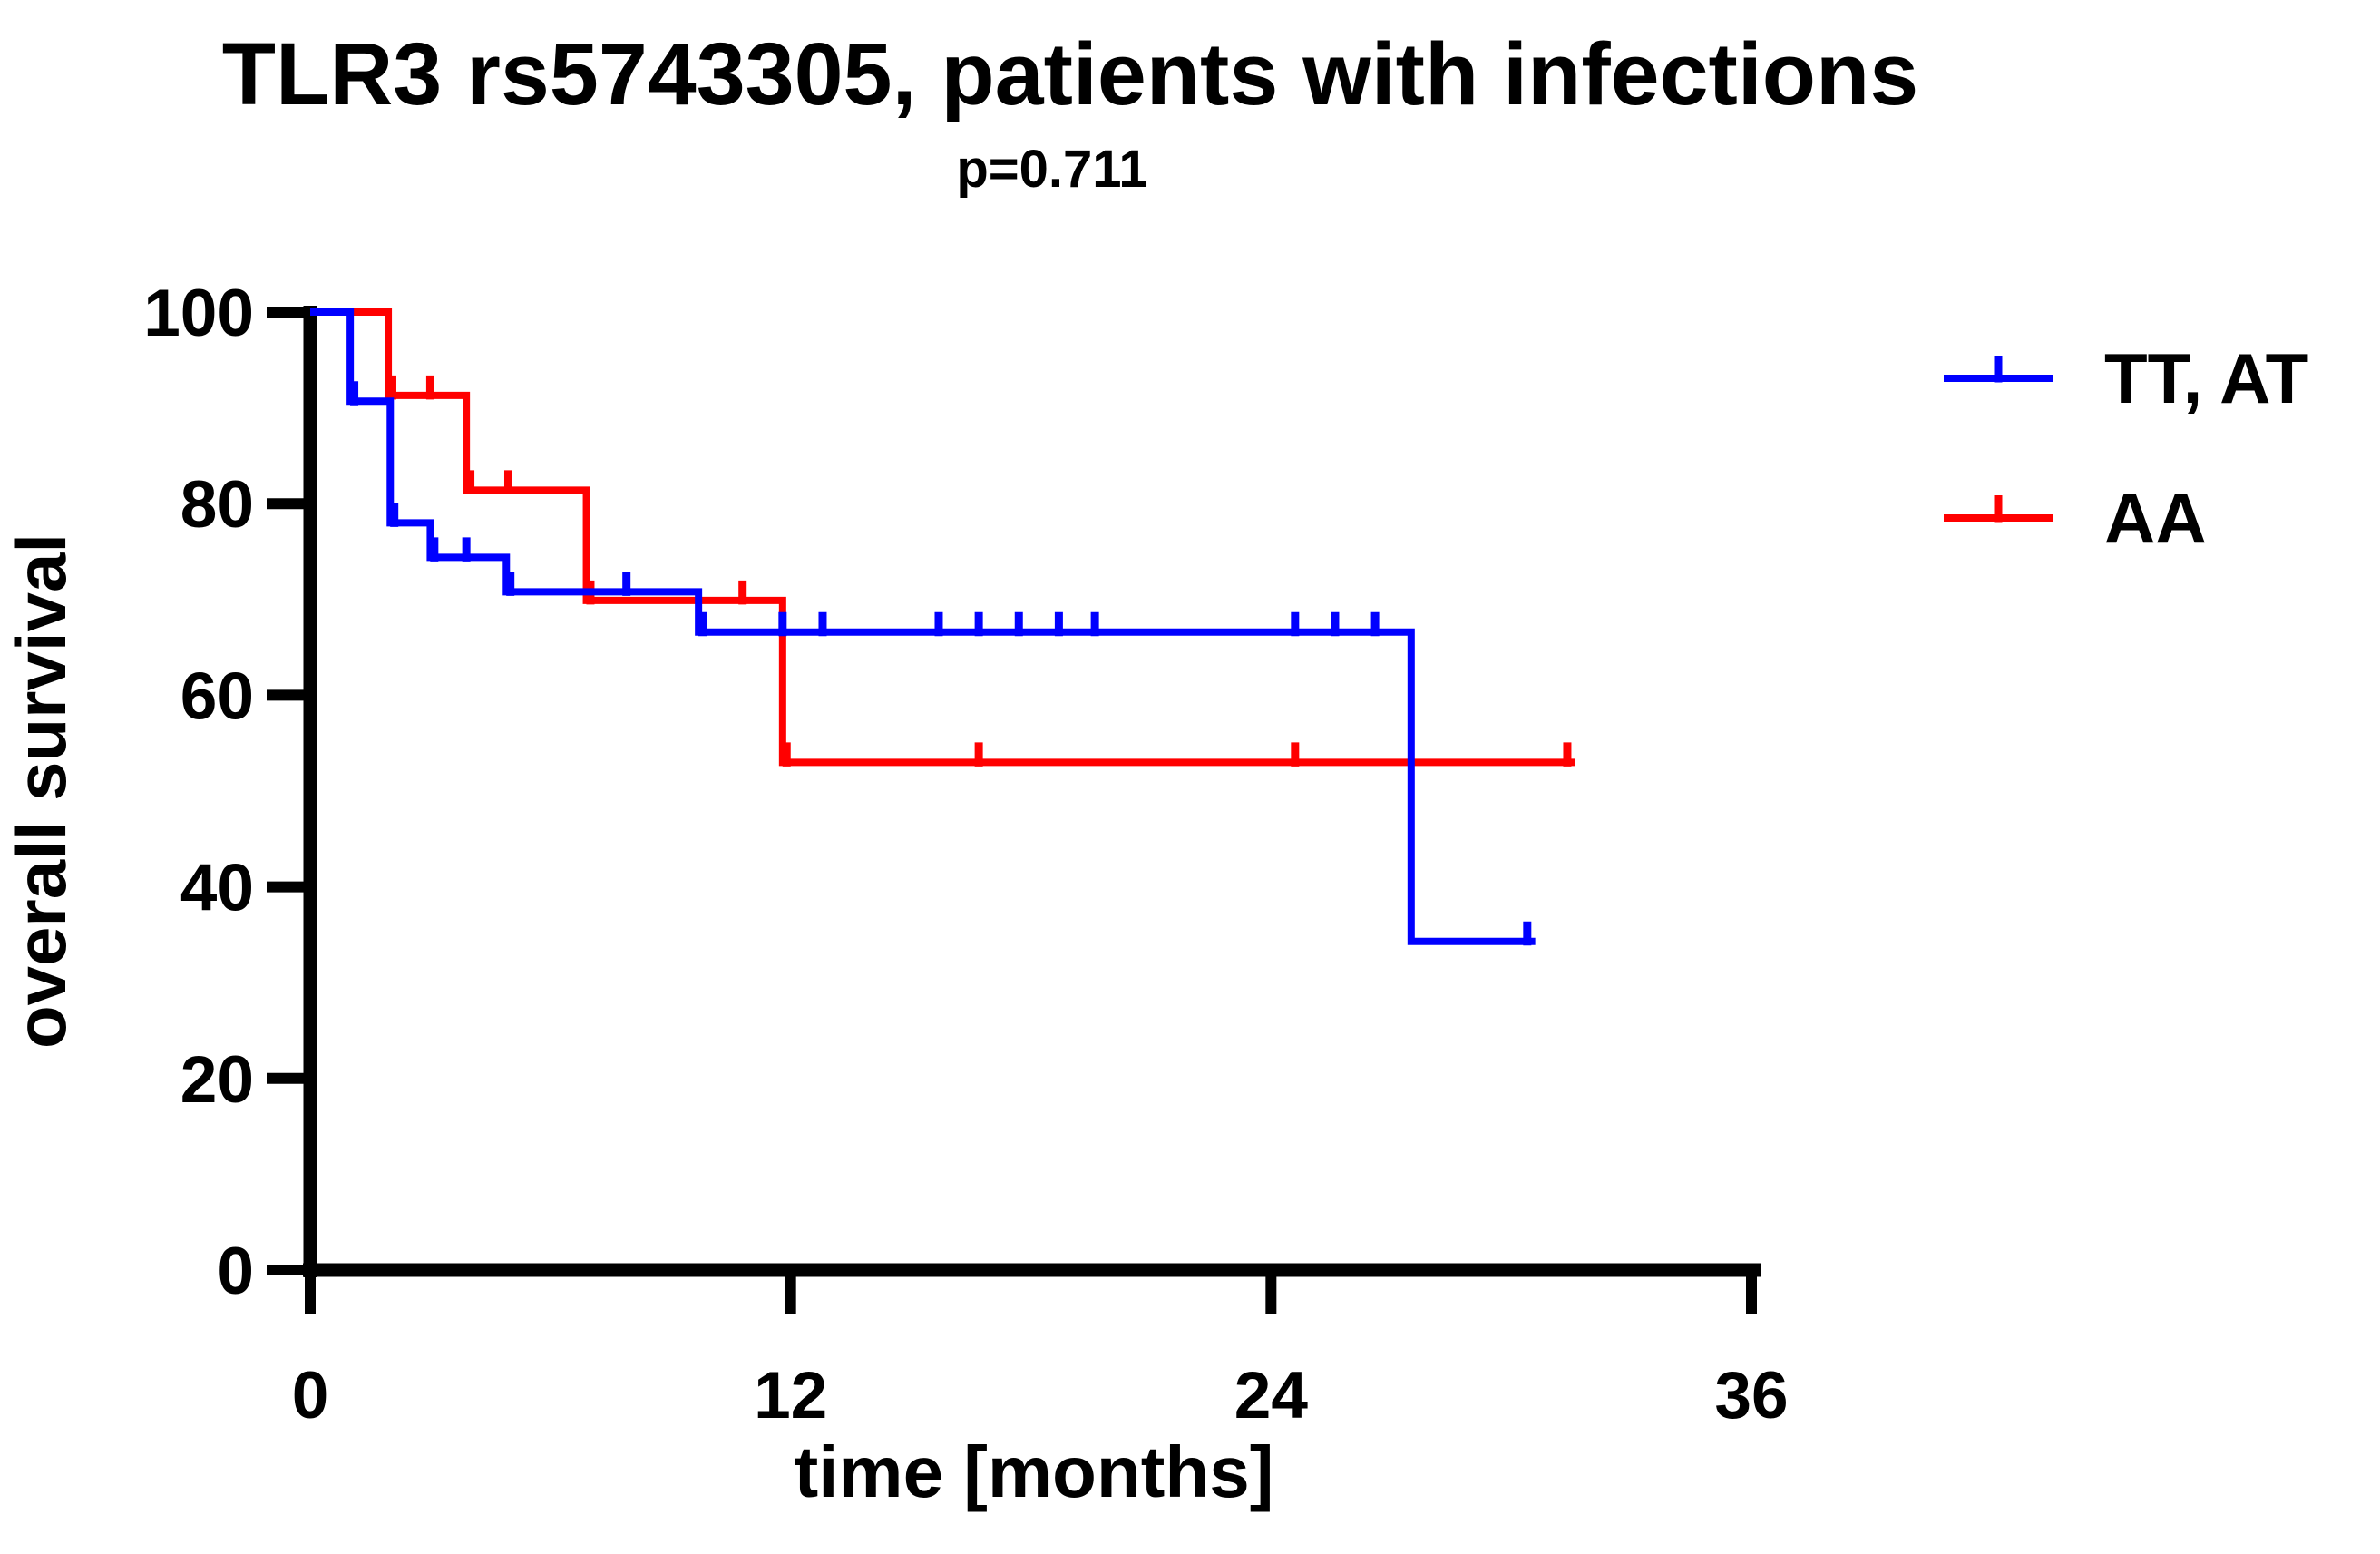  I want to click on y-tick-label: 0, so click(235, 1271).